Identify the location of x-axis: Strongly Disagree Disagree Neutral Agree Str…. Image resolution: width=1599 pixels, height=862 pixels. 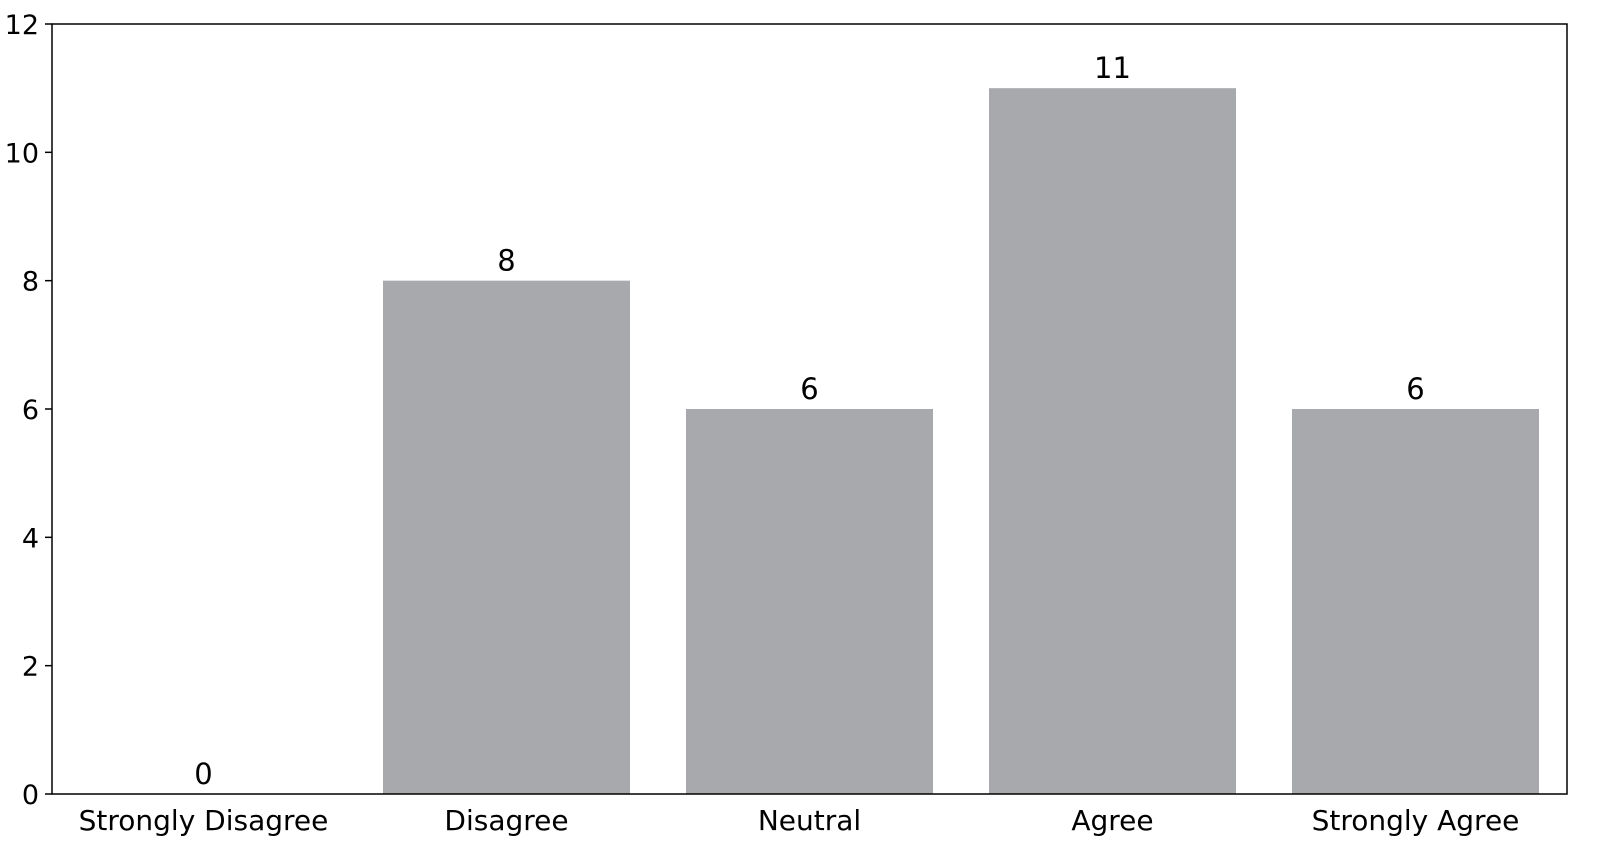
(799, 820).